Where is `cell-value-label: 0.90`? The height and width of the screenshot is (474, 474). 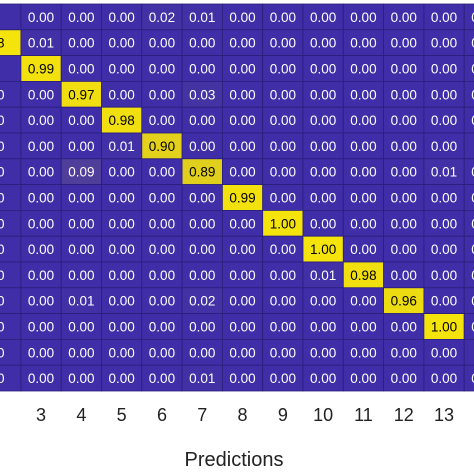 cell-value-label: 0.90 is located at coordinates (162, 146).